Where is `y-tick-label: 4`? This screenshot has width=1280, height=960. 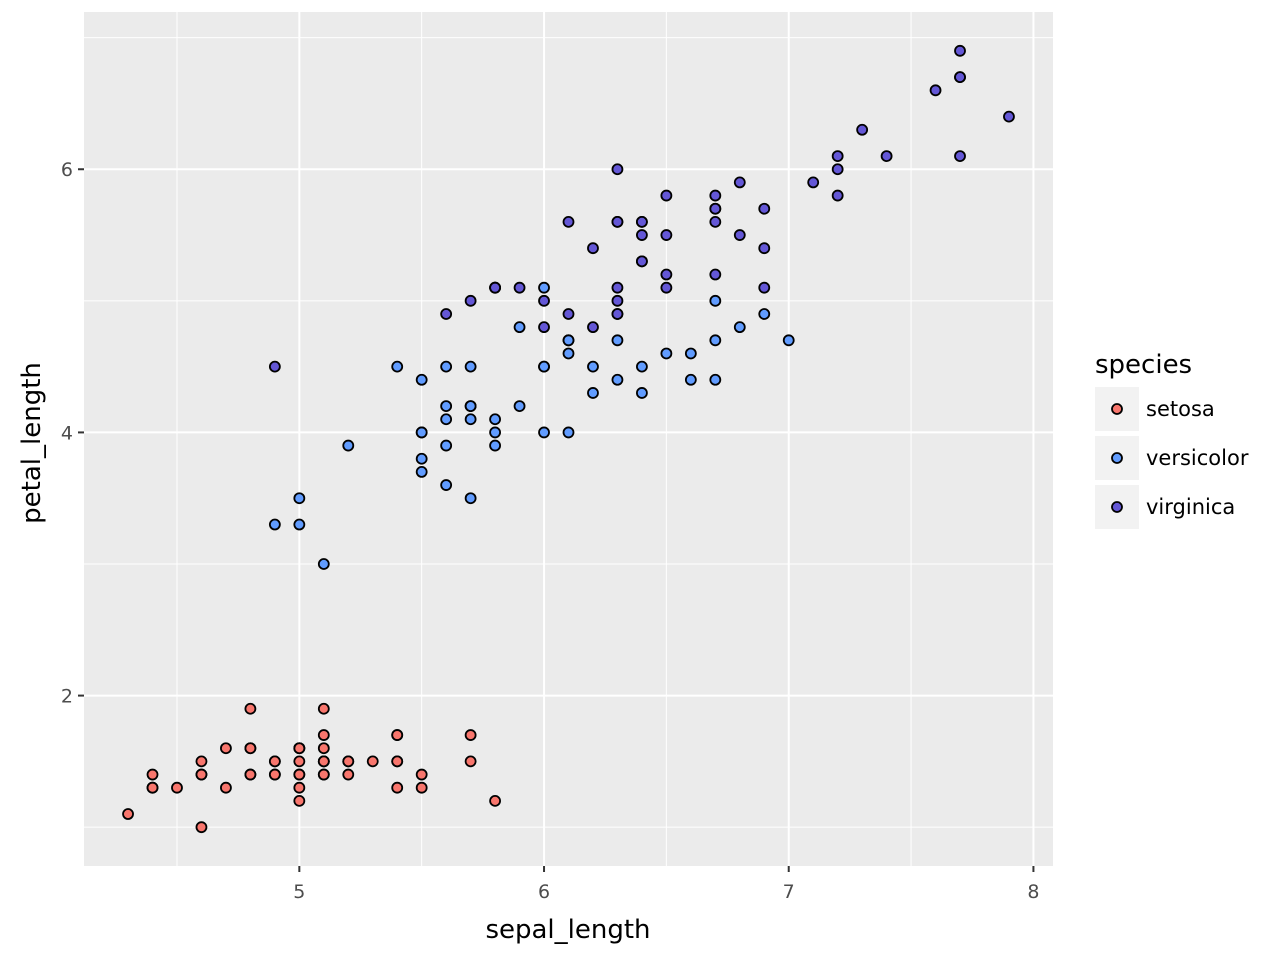 y-tick-label: 4 is located at coordinates (67, 433).